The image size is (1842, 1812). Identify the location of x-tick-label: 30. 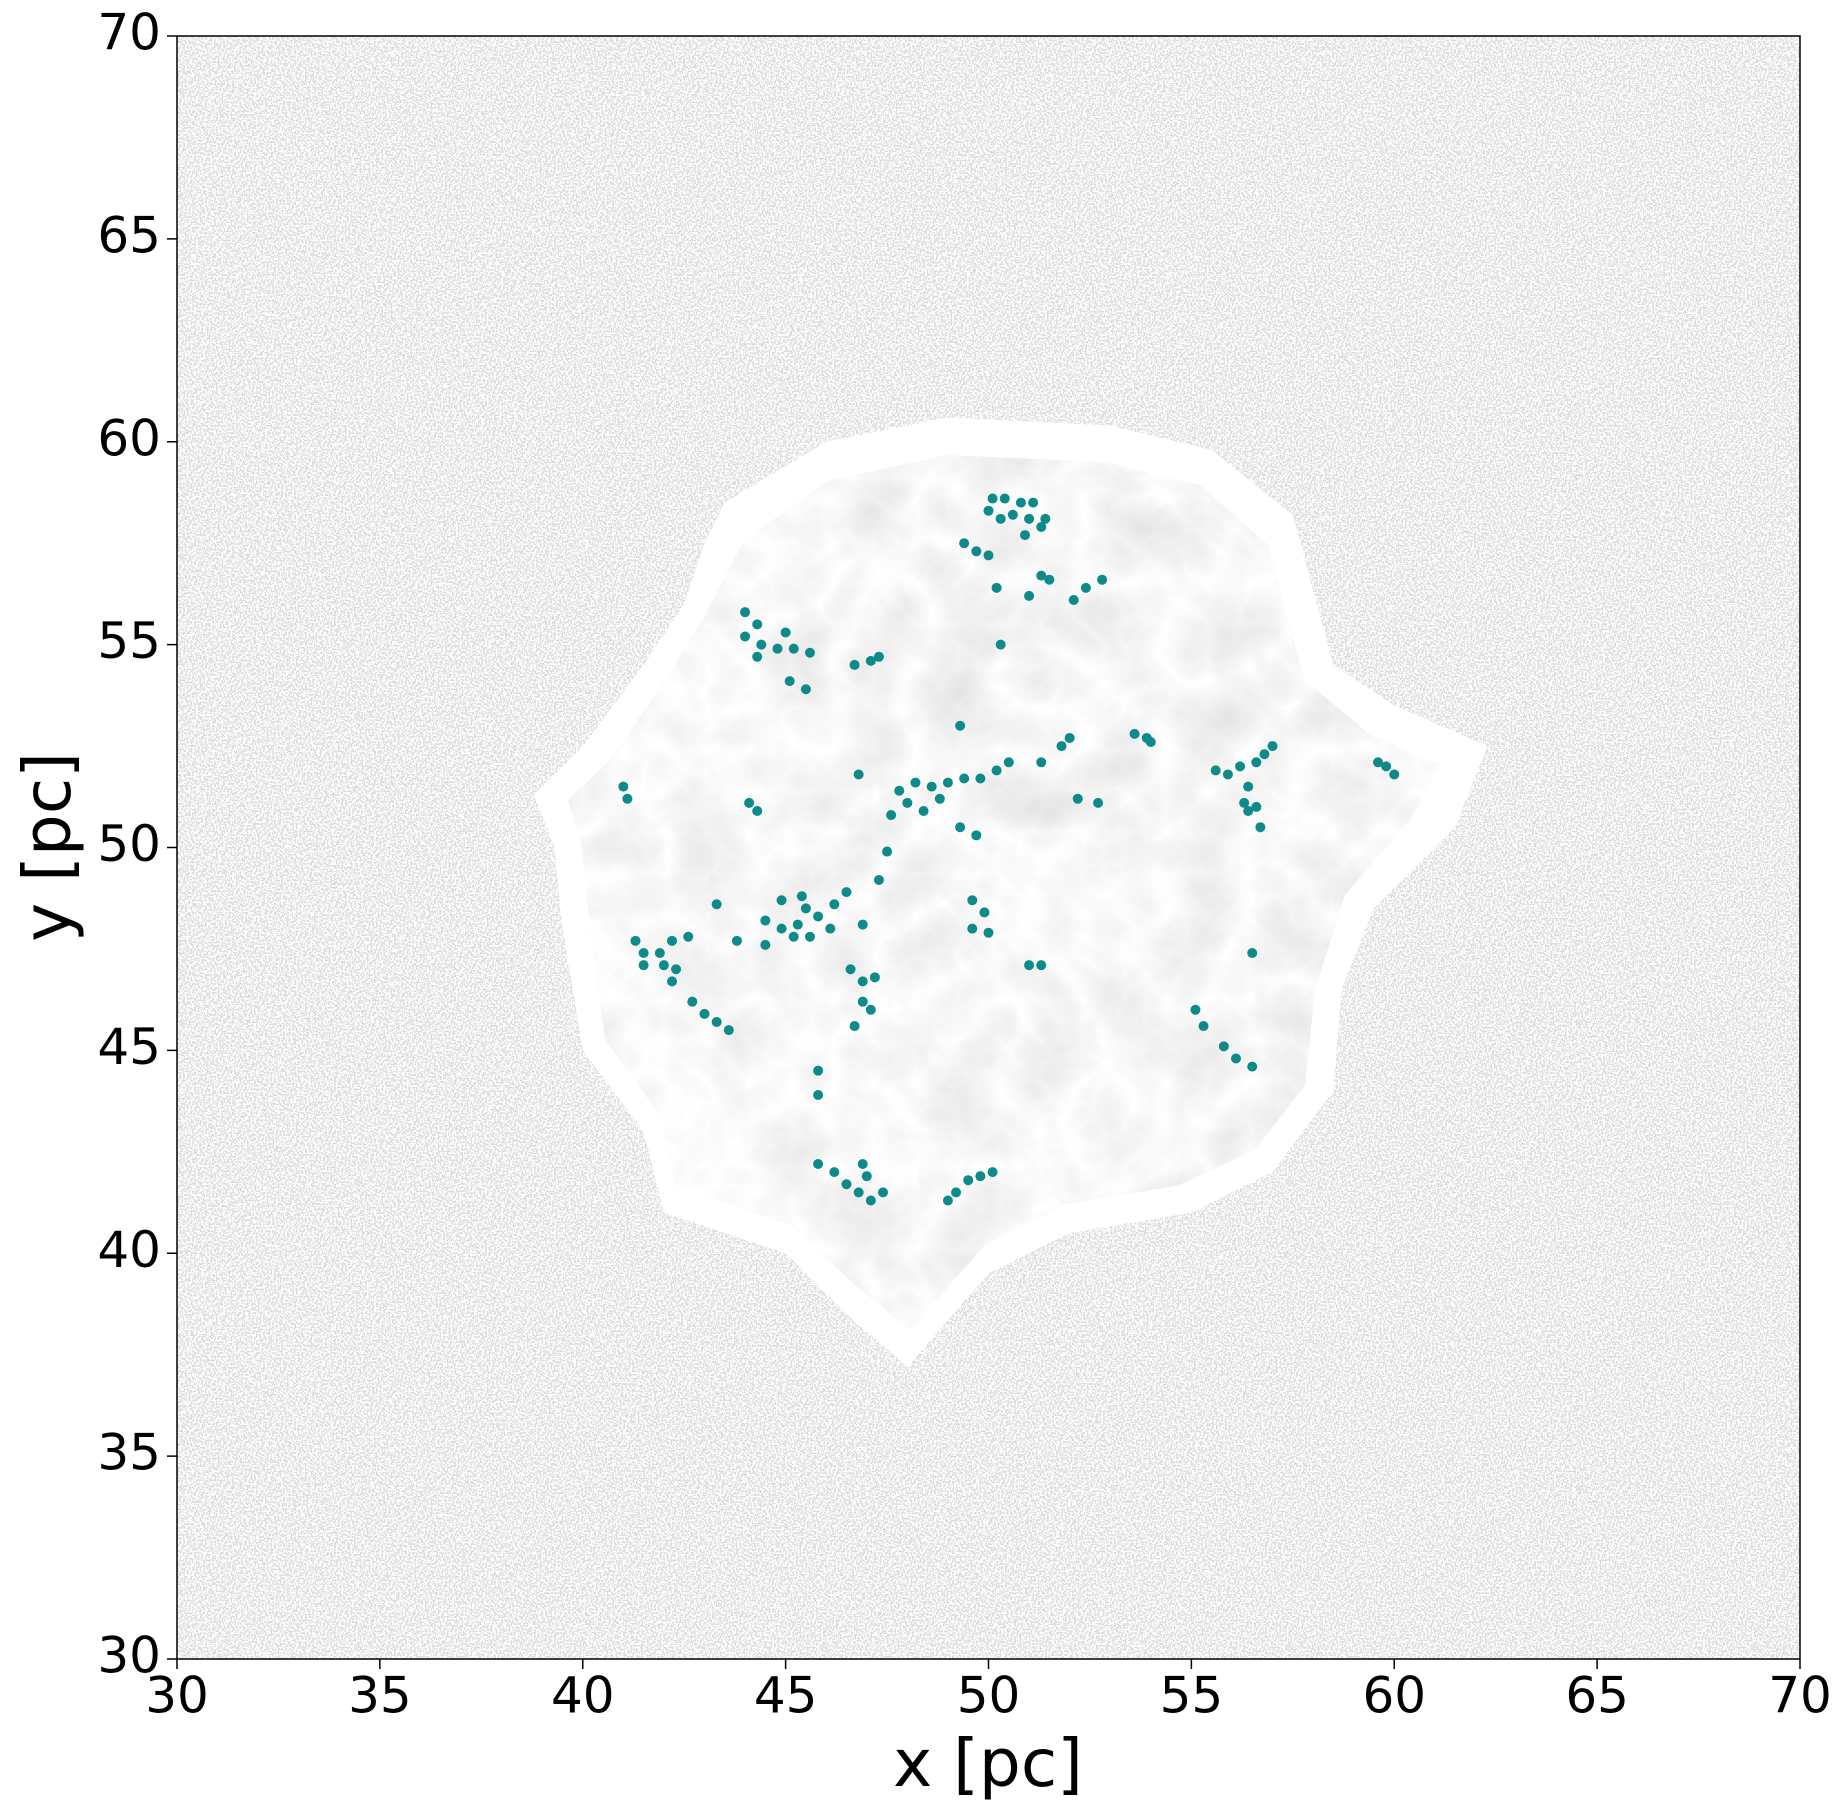
(177, 1696).